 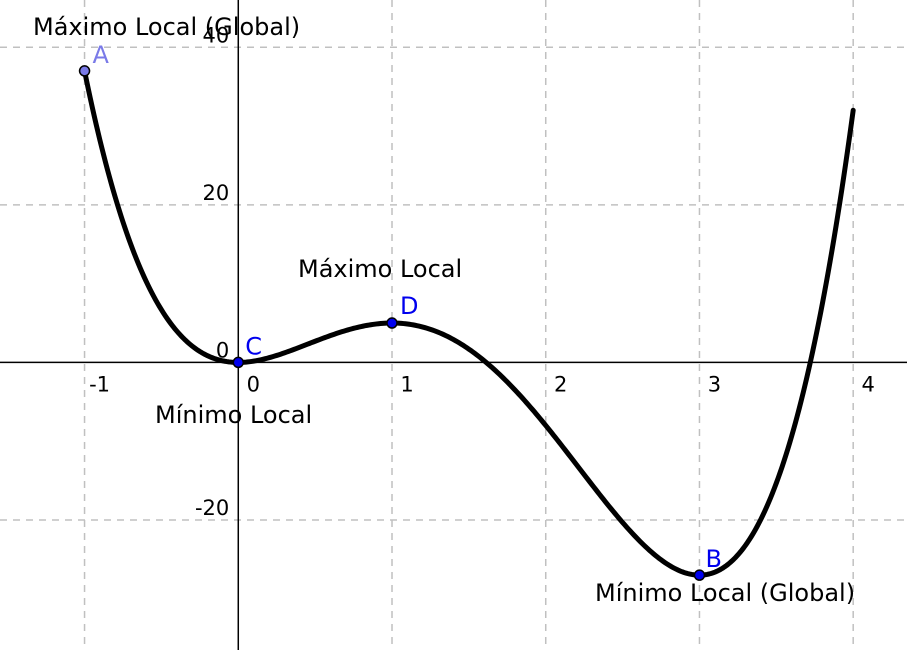 I want to click on point-b, so click(x=699, y=575).